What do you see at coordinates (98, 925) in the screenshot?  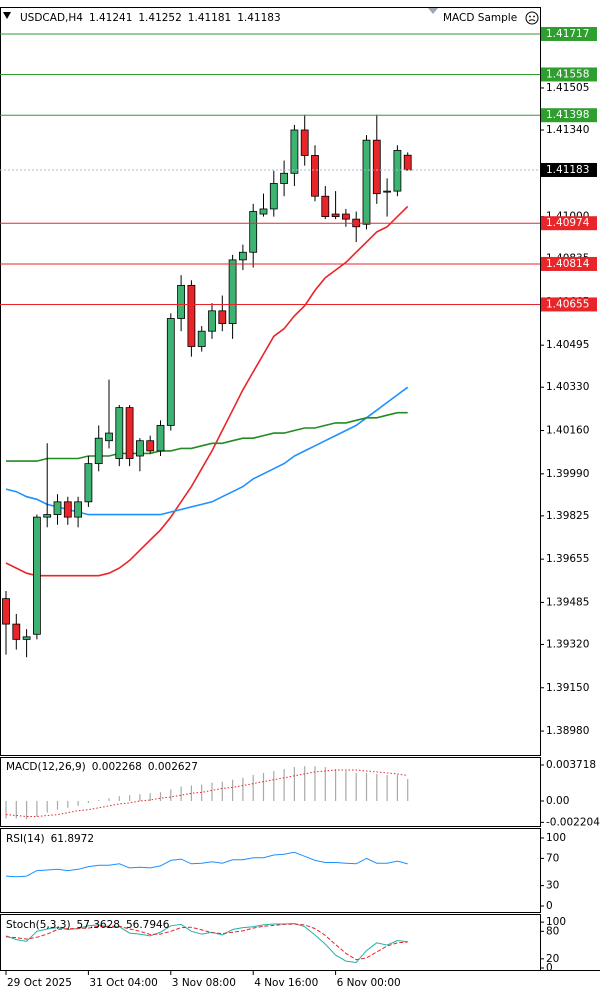 I see `indicator-value: 57.3628` at bounding box center [98, 925].